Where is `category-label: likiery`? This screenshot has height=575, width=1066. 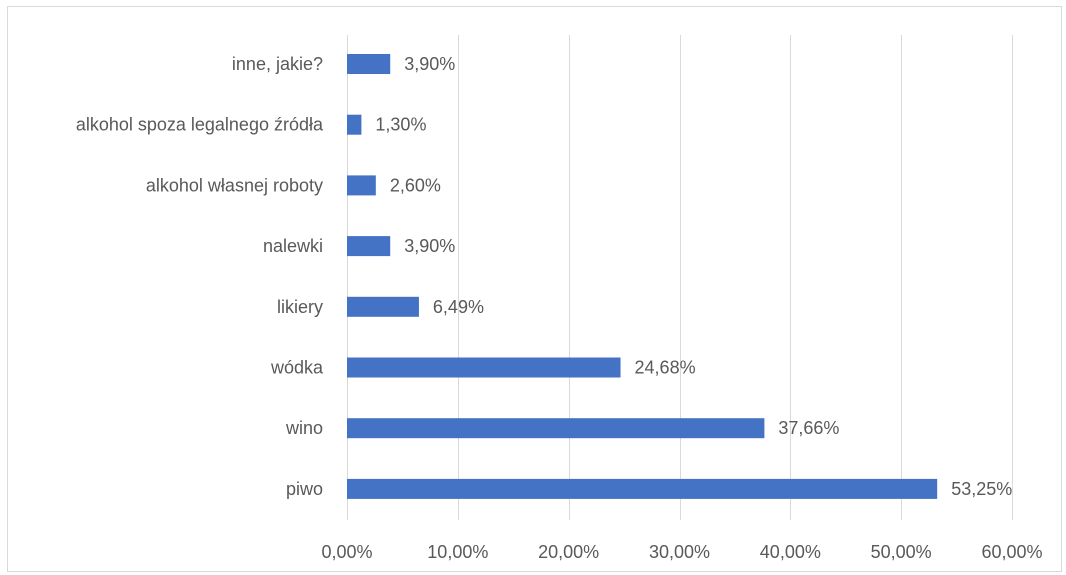
category-label: likiery is located at coordinates (300, 307).